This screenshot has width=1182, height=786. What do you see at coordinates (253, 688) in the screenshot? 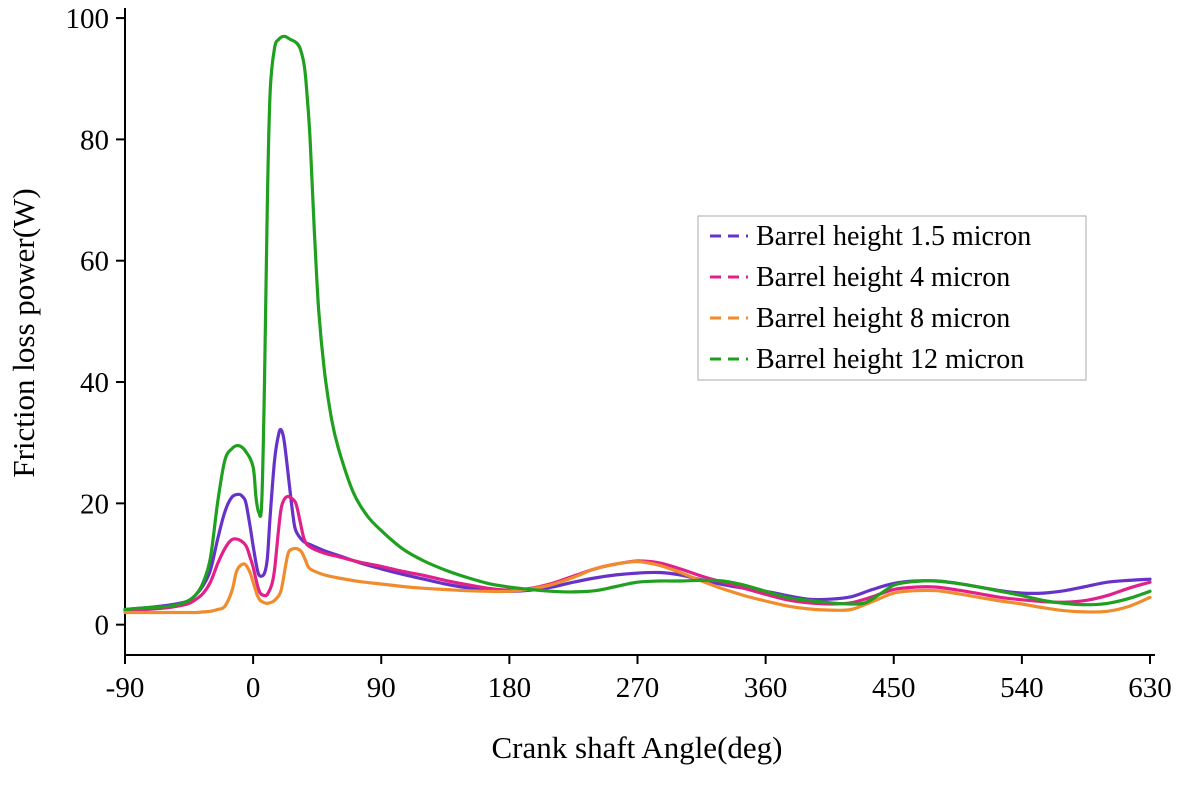
I see `x-tick-label: 0` at bounding box center [253, 688].